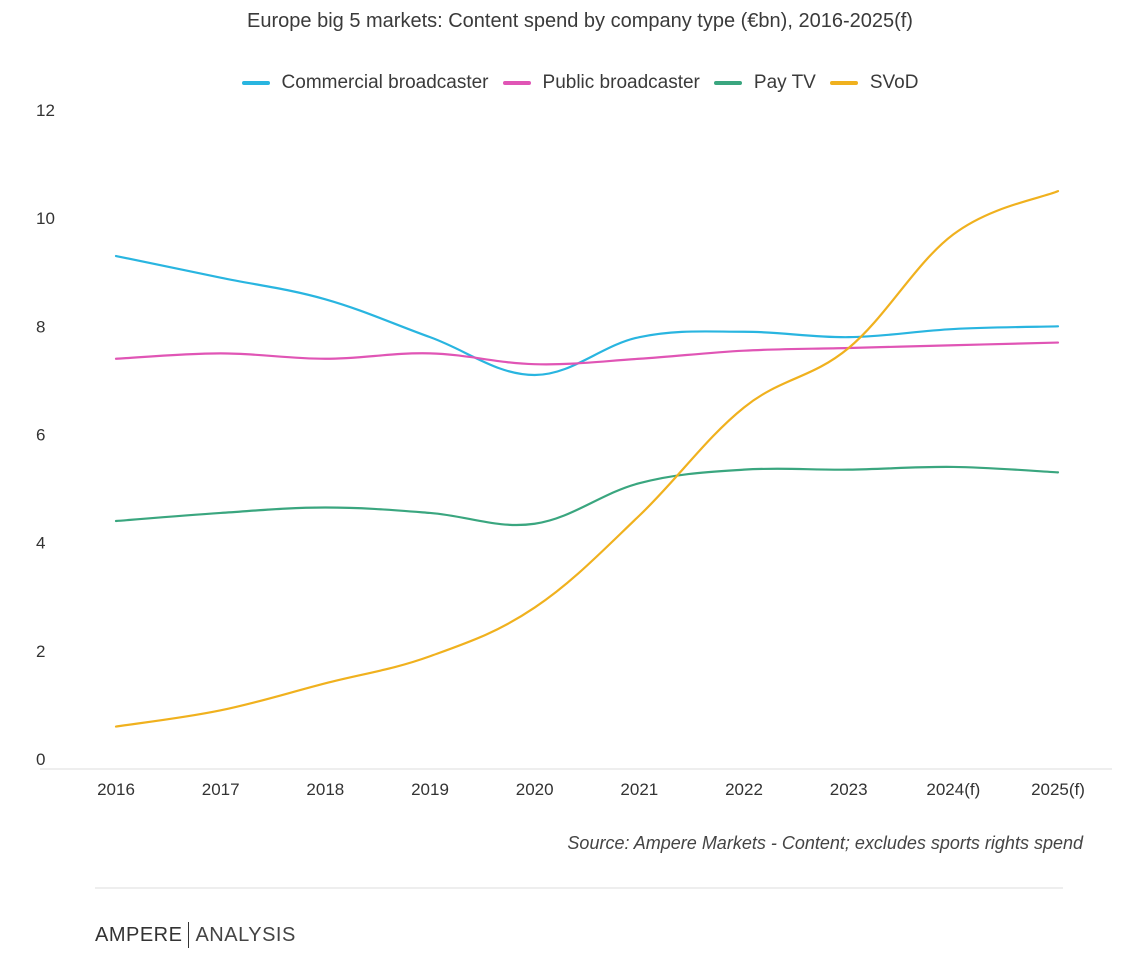 This screenshot has height=953, width=1128. What do you see at coordinates (587, 315) in the screenshot?
I see `series-line-commercial-broadcaster` at bounding box center [587, 315].